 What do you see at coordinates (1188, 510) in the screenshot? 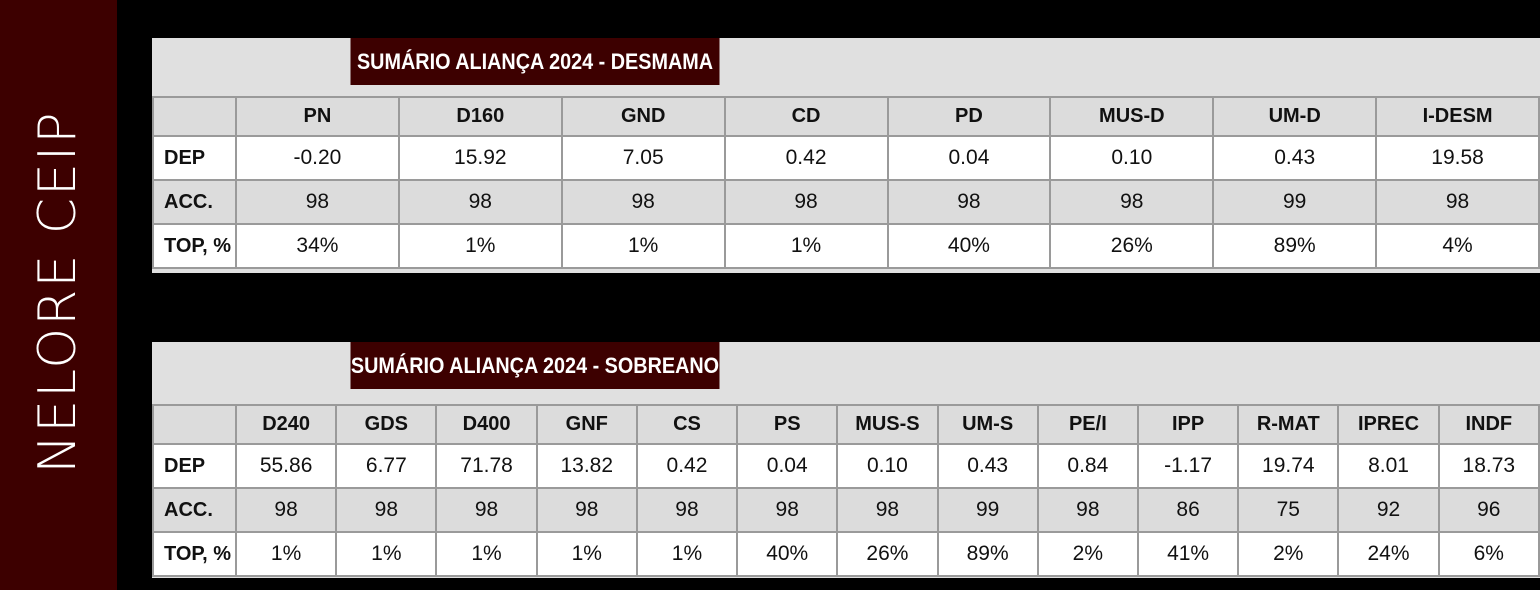
I see `table-cell: 86` at bounding box center [1188, 510].